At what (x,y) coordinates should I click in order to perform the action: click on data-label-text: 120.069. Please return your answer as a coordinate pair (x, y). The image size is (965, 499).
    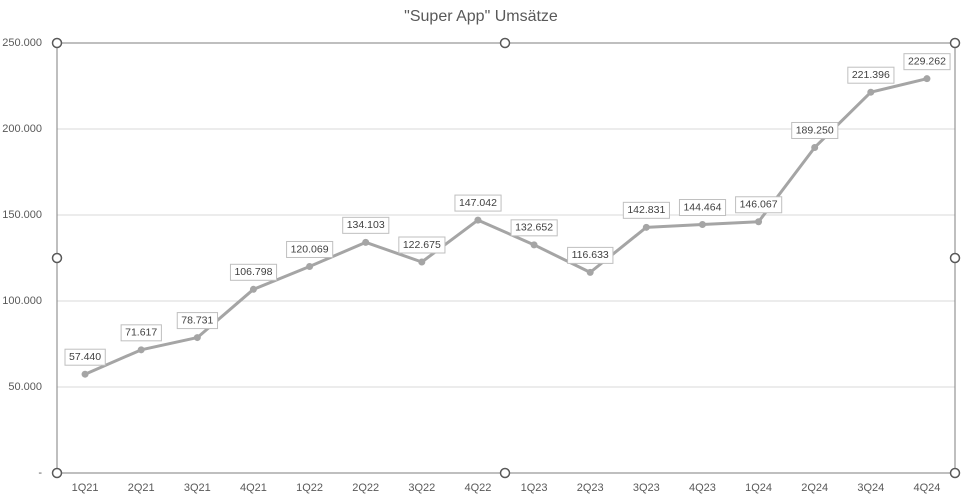
    Looking at the image, I should click on (310, 249).